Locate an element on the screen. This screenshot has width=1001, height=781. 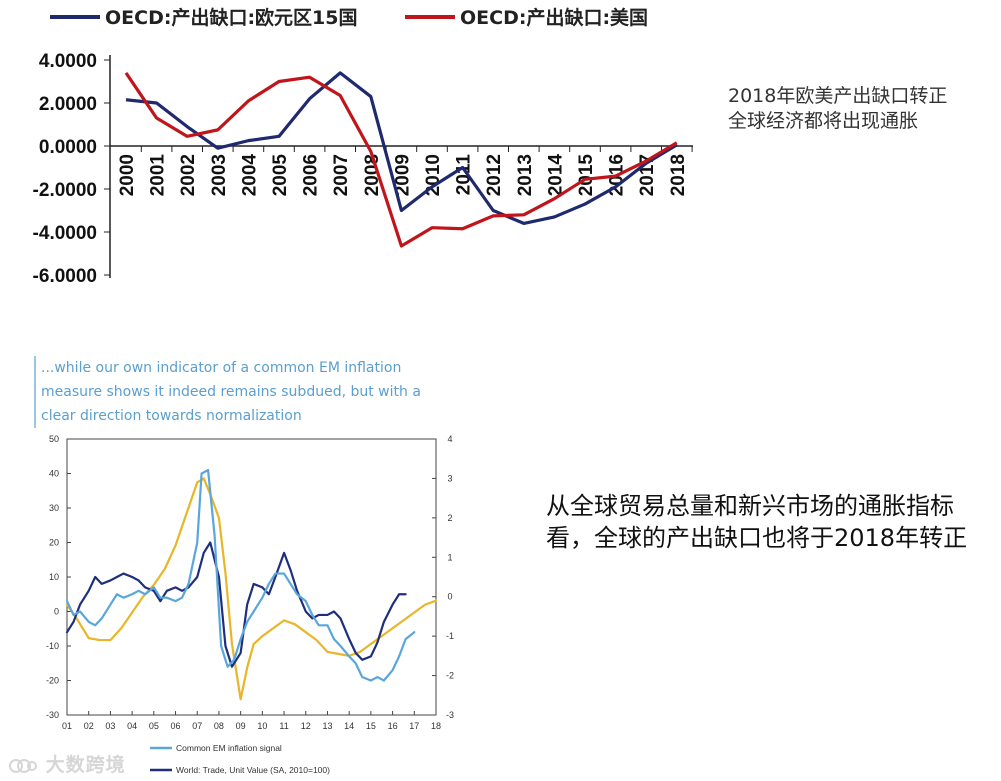
x-tick-label: 02 is located at coordinates (89, 726).